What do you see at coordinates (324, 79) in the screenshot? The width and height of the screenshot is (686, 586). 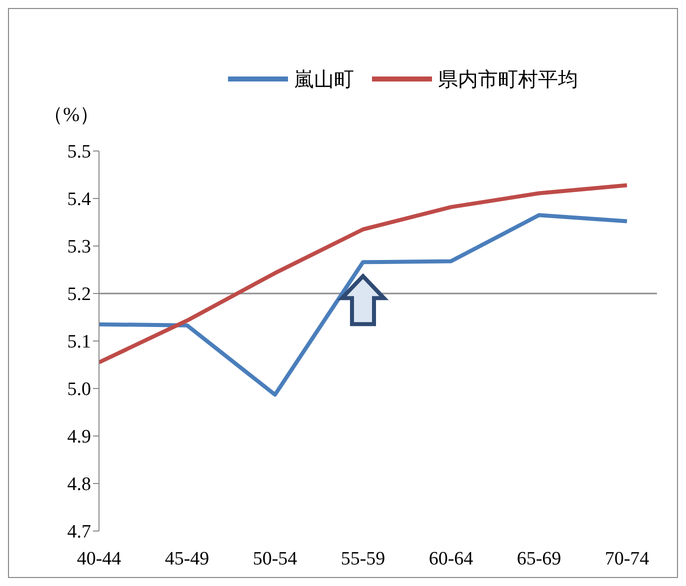 I see `legend-label: 嵐山町` at bounding box center [324, 79].